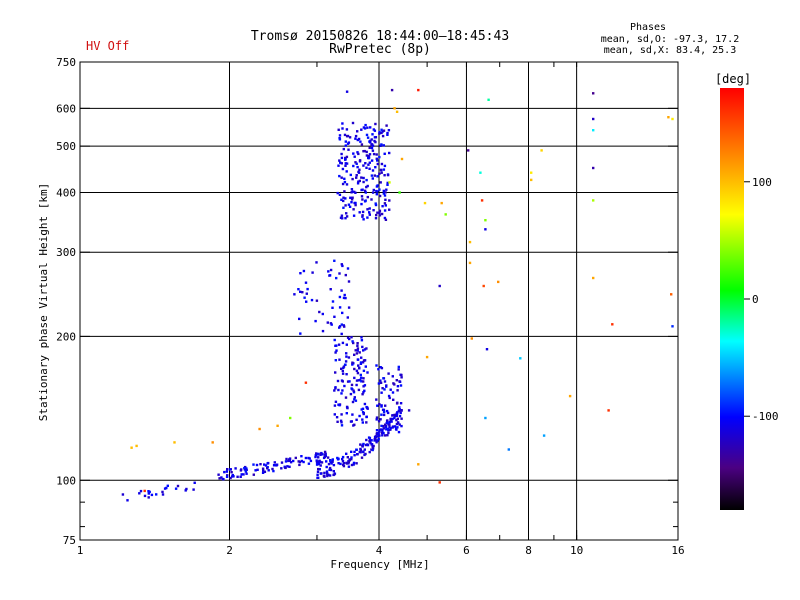 The image size is (800, 600). I want to click on y-axis-label: Stationary phase Virtual Height [km], so click(43, 302).